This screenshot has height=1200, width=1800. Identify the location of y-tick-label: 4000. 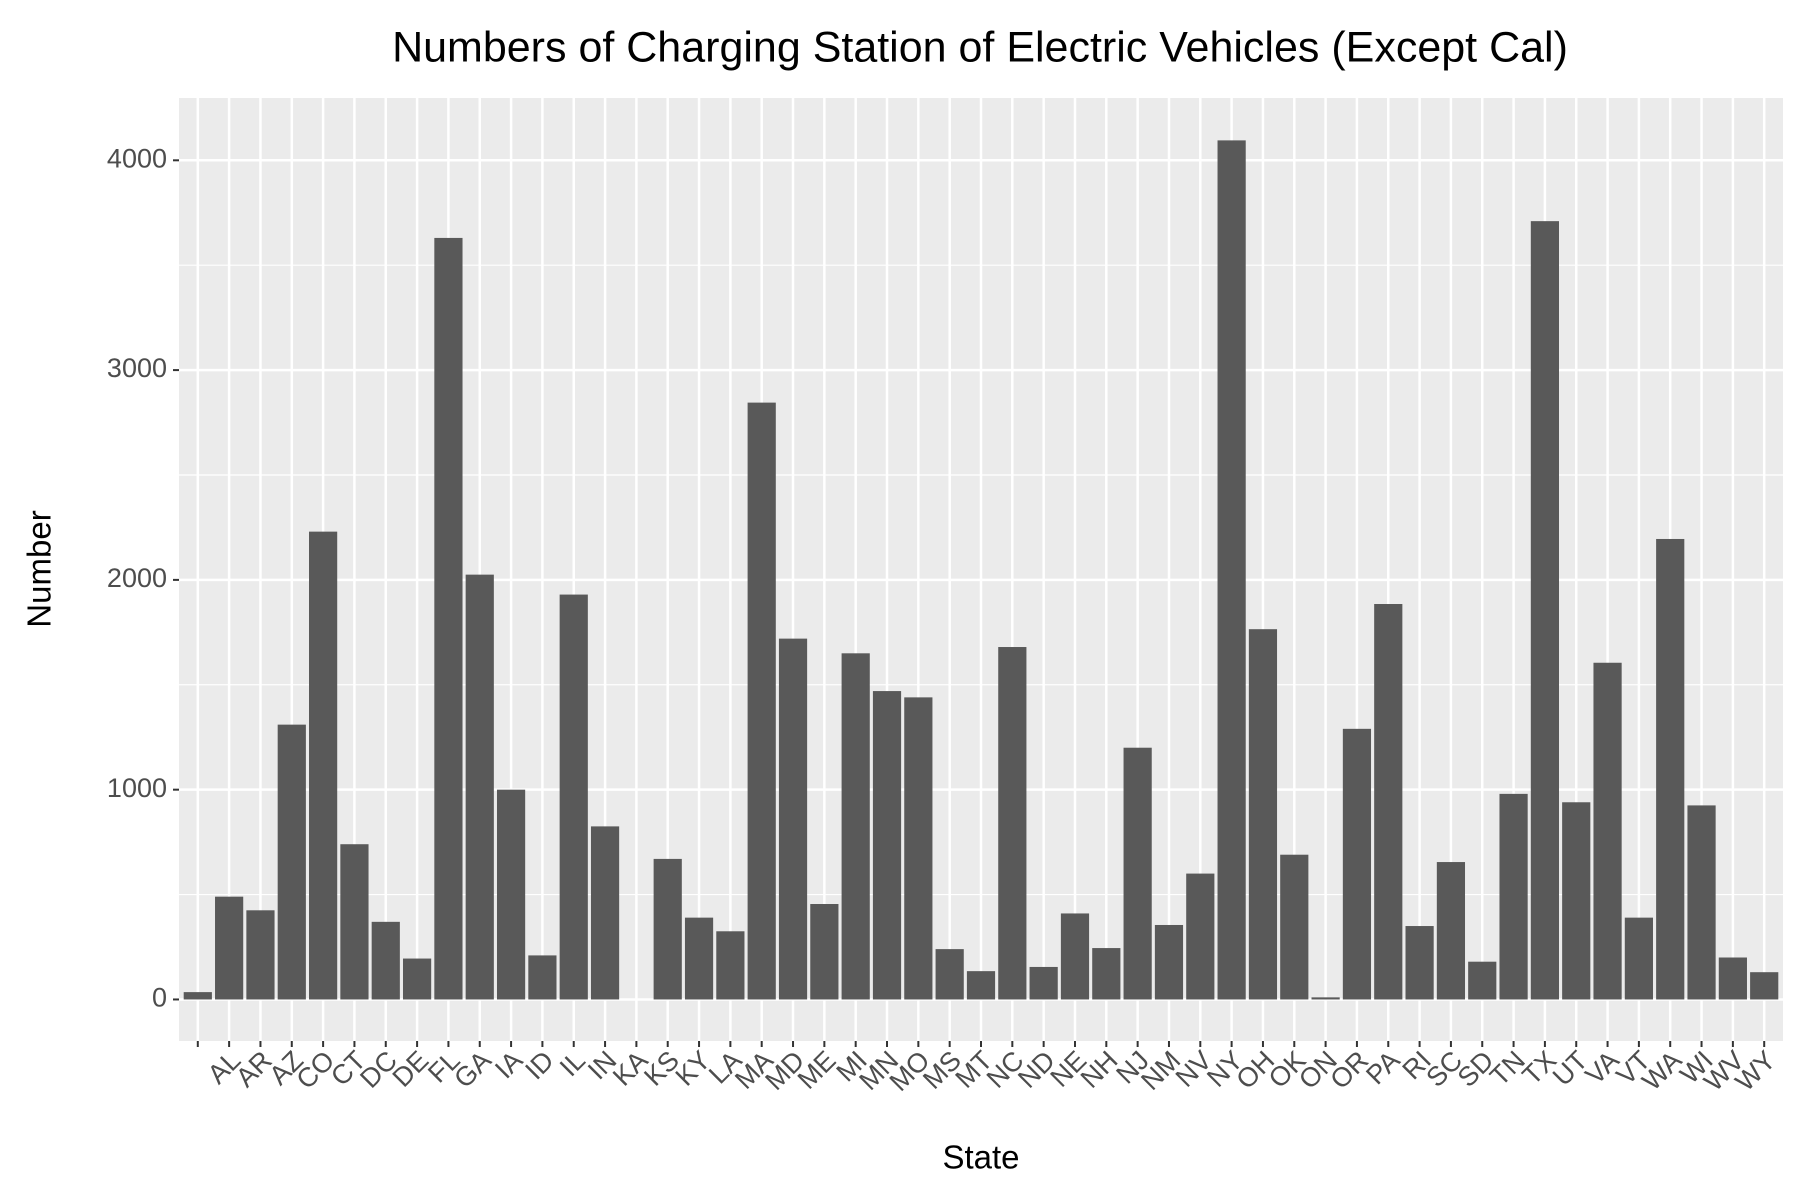
(137, 158).